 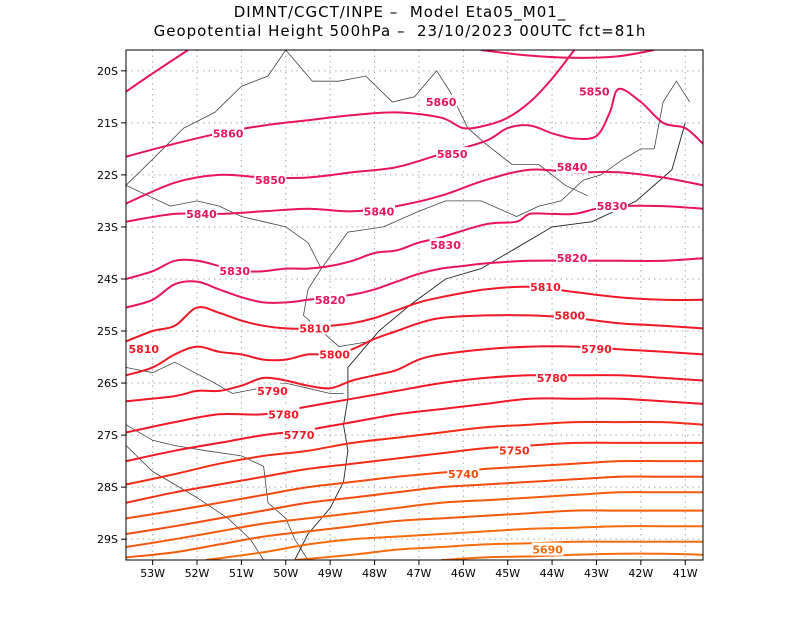 What do you see at coordinates (107, 539) in the screenshot?
I see `y-tick-label: 29S` at bounding box center [107, 539].